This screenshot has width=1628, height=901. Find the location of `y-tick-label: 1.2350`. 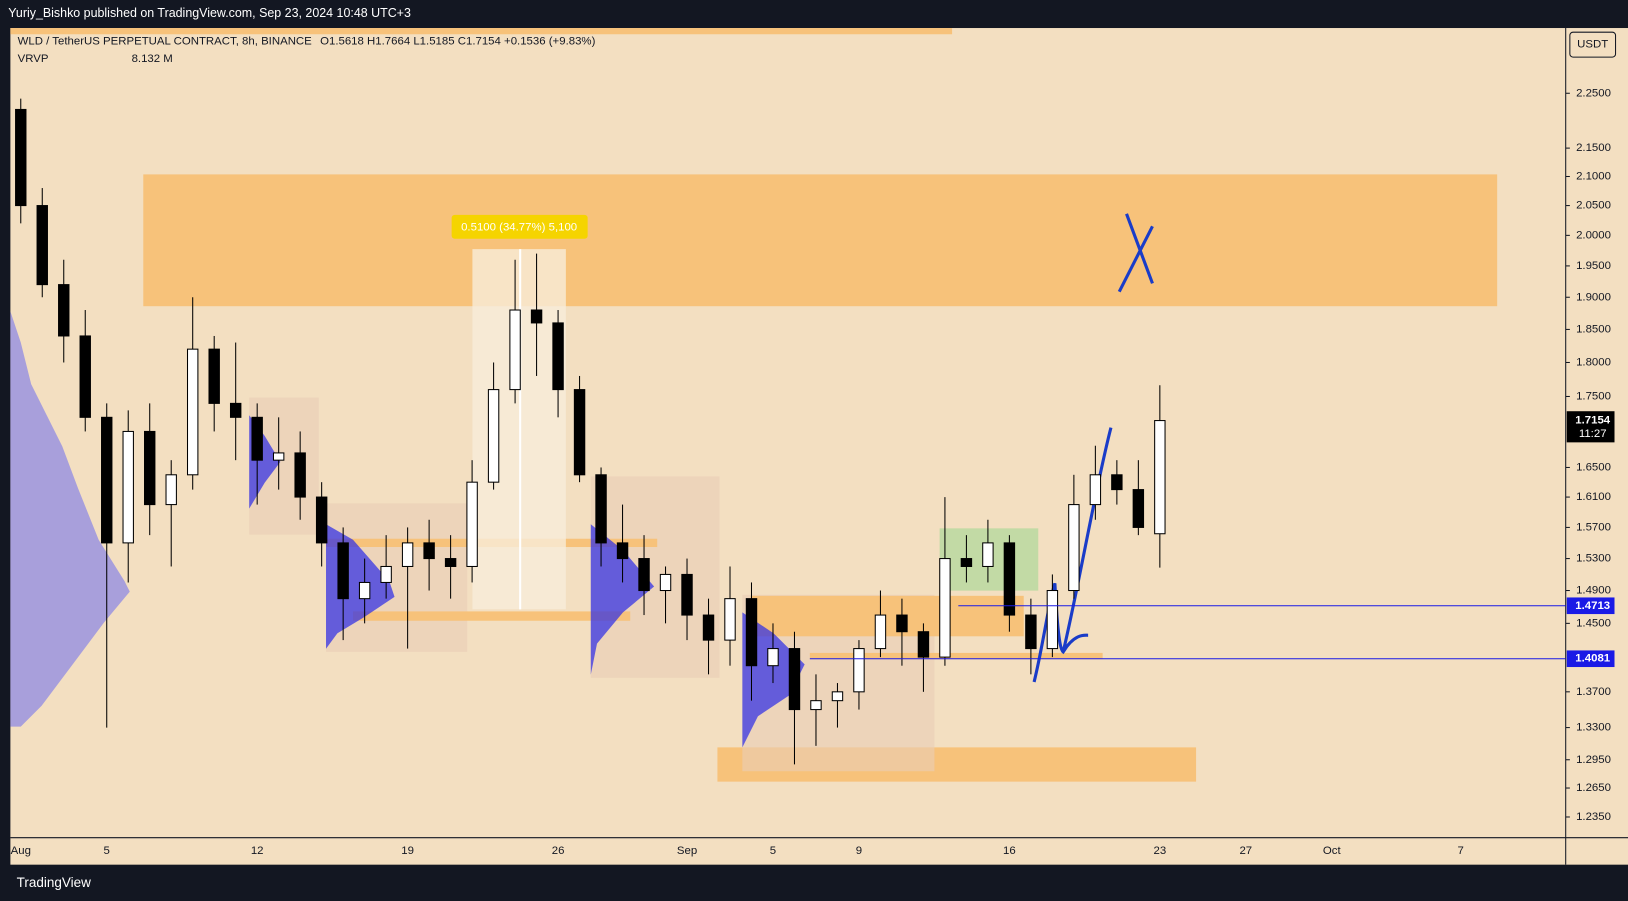

y-tick-label: 1.2350 is located at coordinates (1593, 817).